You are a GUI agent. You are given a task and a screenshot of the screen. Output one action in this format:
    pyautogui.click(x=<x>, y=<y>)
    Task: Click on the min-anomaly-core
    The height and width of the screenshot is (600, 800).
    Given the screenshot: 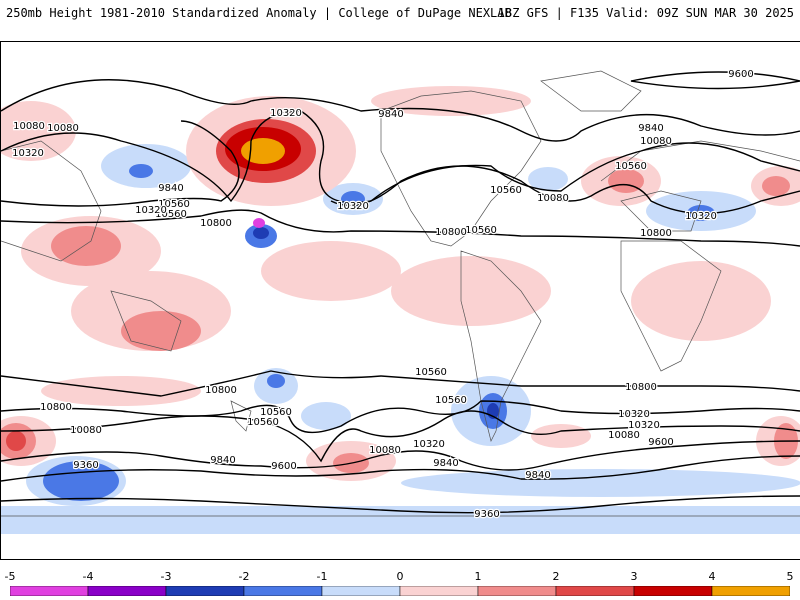 What is the action you would take?
    pyautogui.click(x=259, y=223)
    